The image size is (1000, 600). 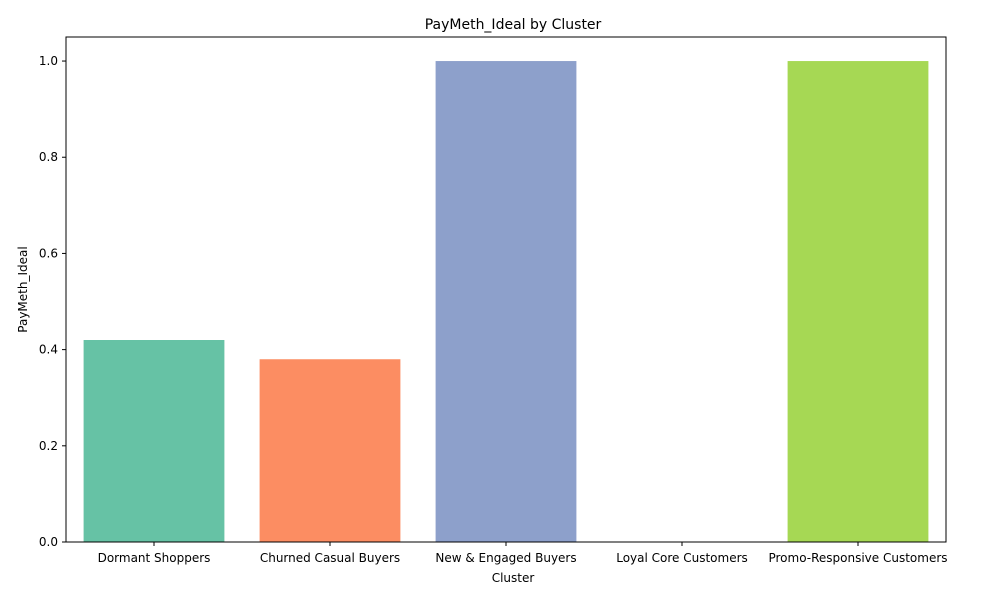 I want to click on x-tick-label: Dormant Shoppers, so click(x=154, y=558).